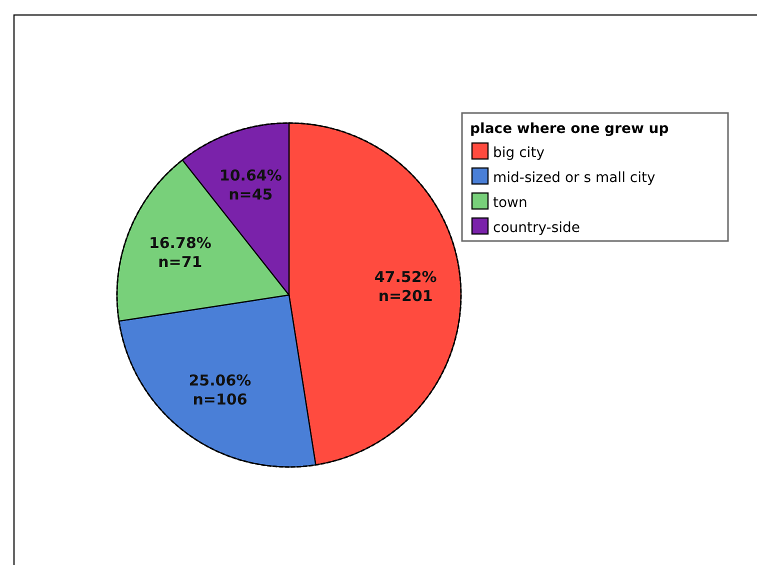 The height and width of the screenshot is (565, 757). Describe the element at coordinates (220, 389) in the screenshot. I see `data-label: 25.06% n=106` at that location.